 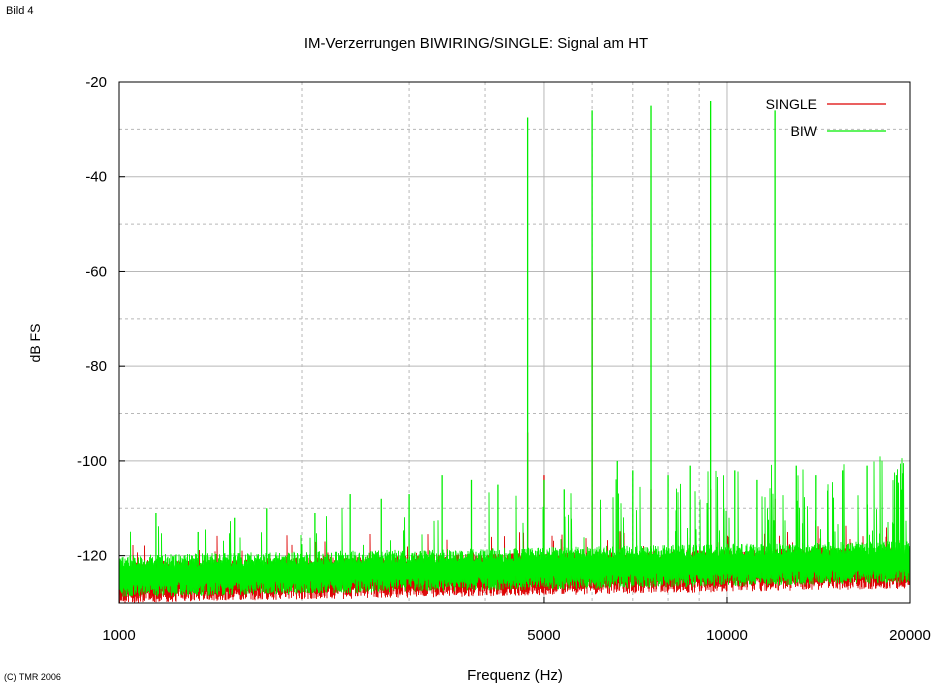 What do you see at coordinates (96, 366) in the screenshot?
I see `y-tick-label: -80` at bounding box center [96, 366].